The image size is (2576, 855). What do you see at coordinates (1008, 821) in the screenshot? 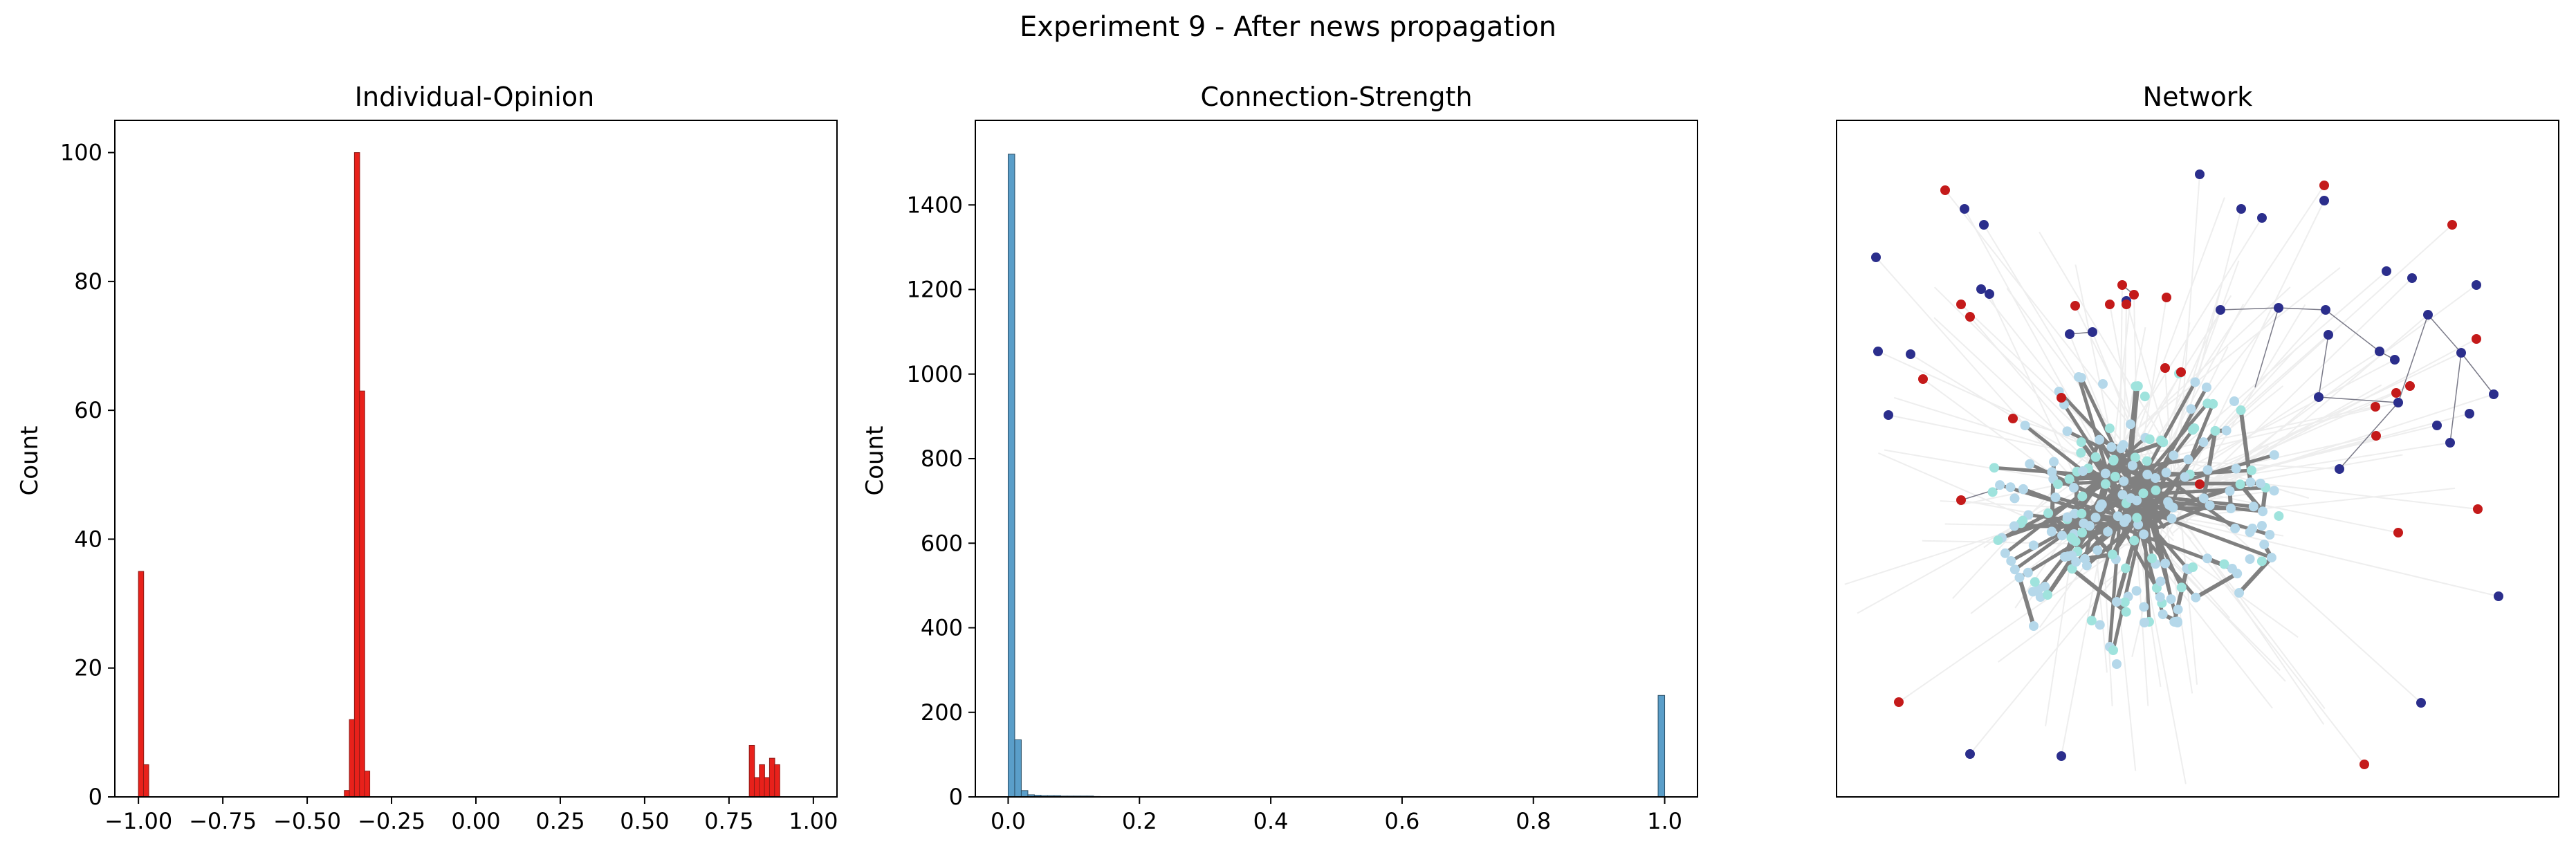
I see `strength-xtick-label-0: 0.0` at bounding box center [1008, 821].